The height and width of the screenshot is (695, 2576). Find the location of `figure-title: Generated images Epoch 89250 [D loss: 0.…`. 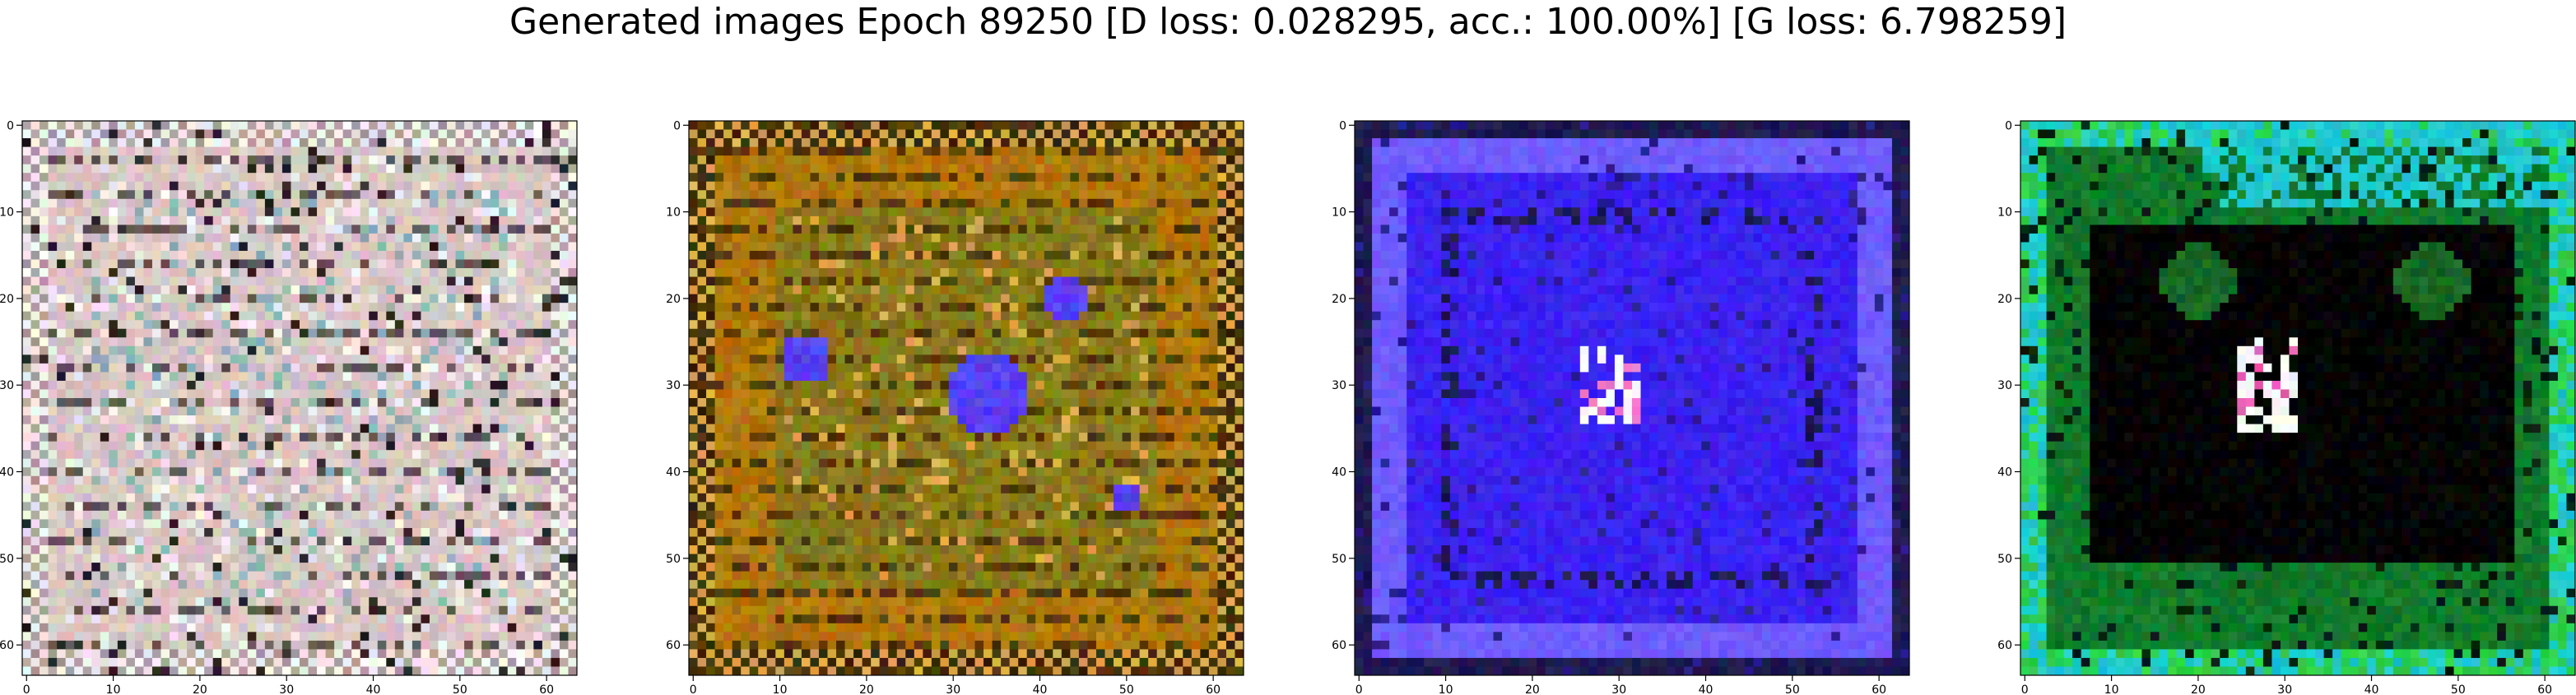

figure-title: Generated images Epoch 89250 [D loss: 0.… is located at coordinates (1288, 22).